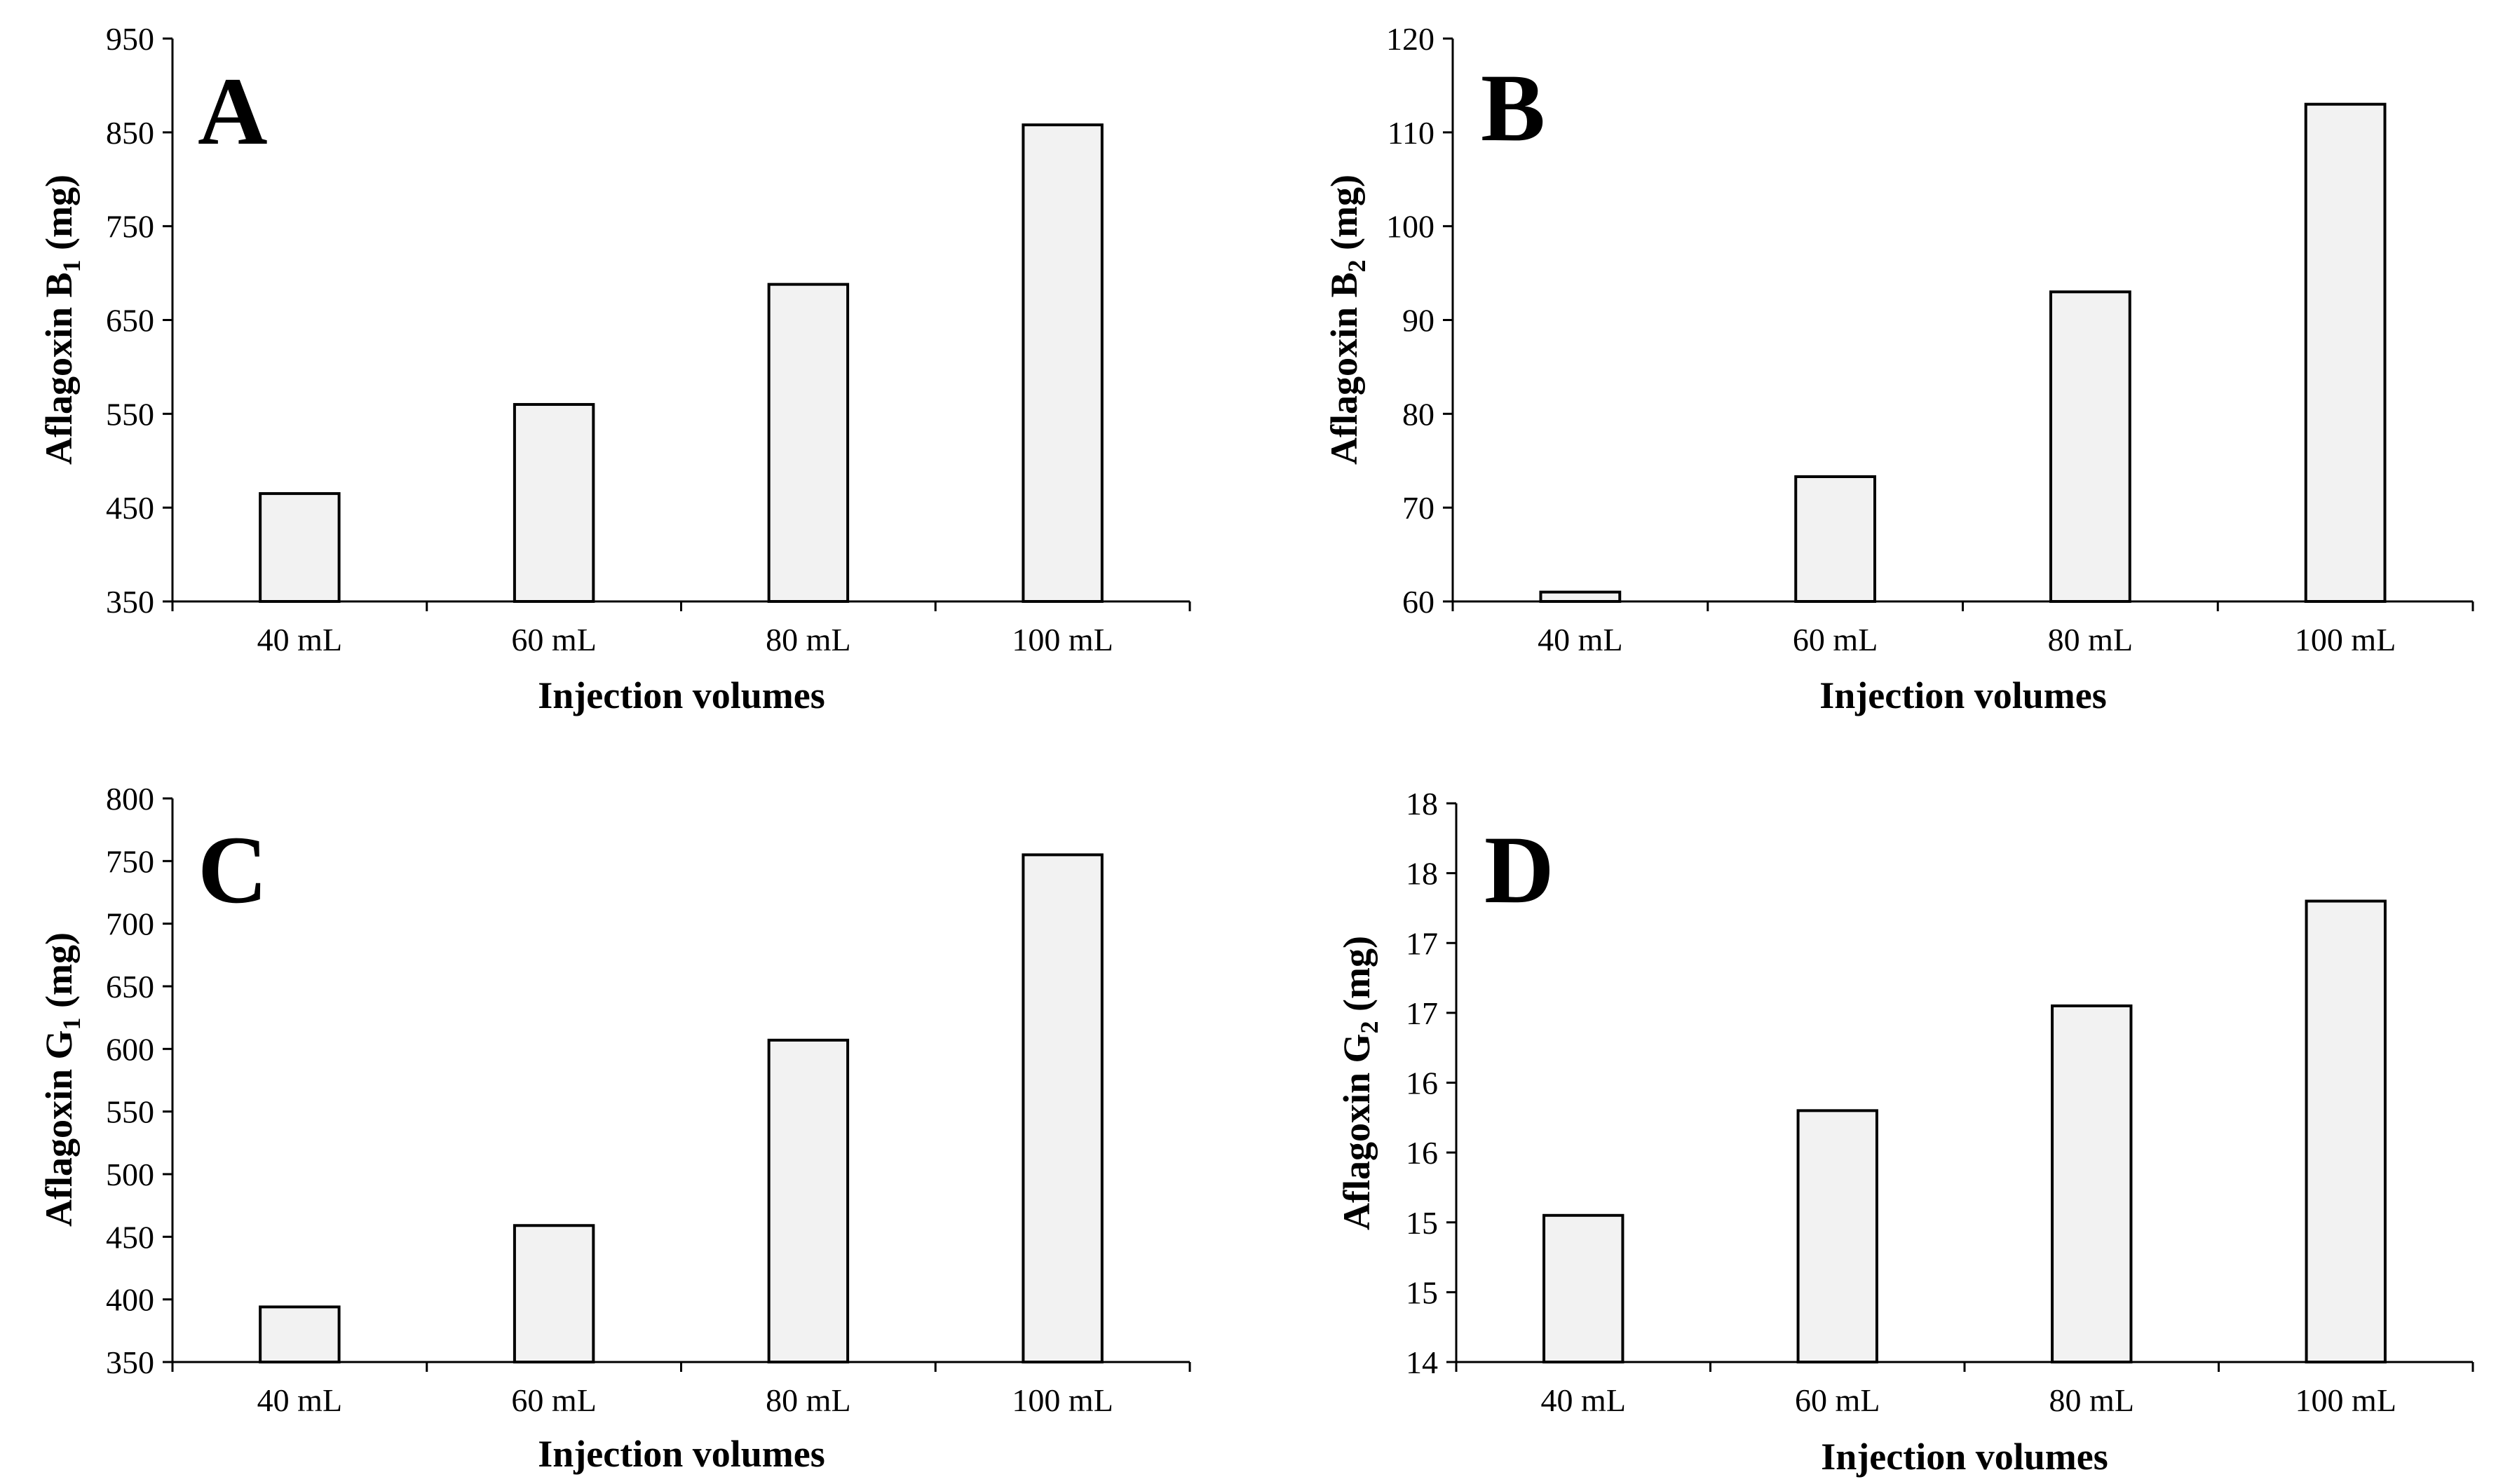 This screenshot has width=2503, height=1484. I want to click on y-tick-label: 60, so click(1418, 602).